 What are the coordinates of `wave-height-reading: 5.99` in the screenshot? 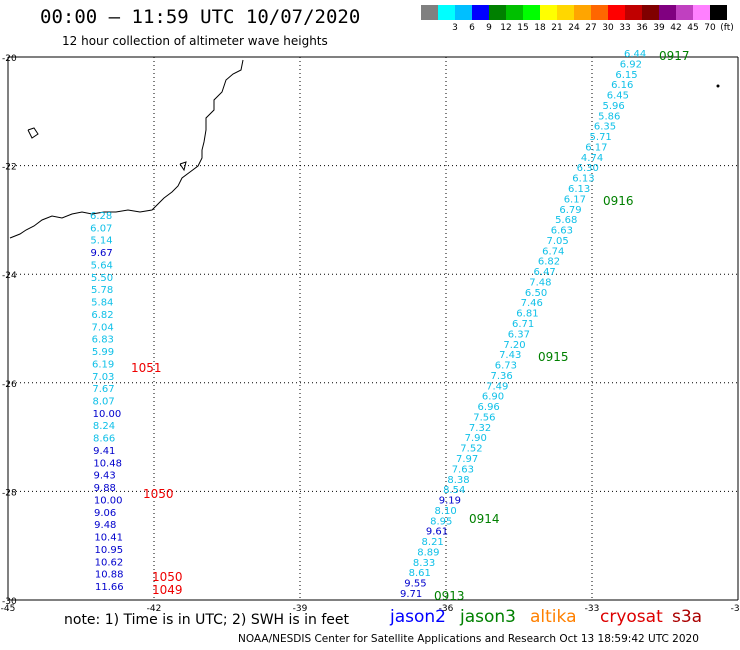 It's located at (103, 352).